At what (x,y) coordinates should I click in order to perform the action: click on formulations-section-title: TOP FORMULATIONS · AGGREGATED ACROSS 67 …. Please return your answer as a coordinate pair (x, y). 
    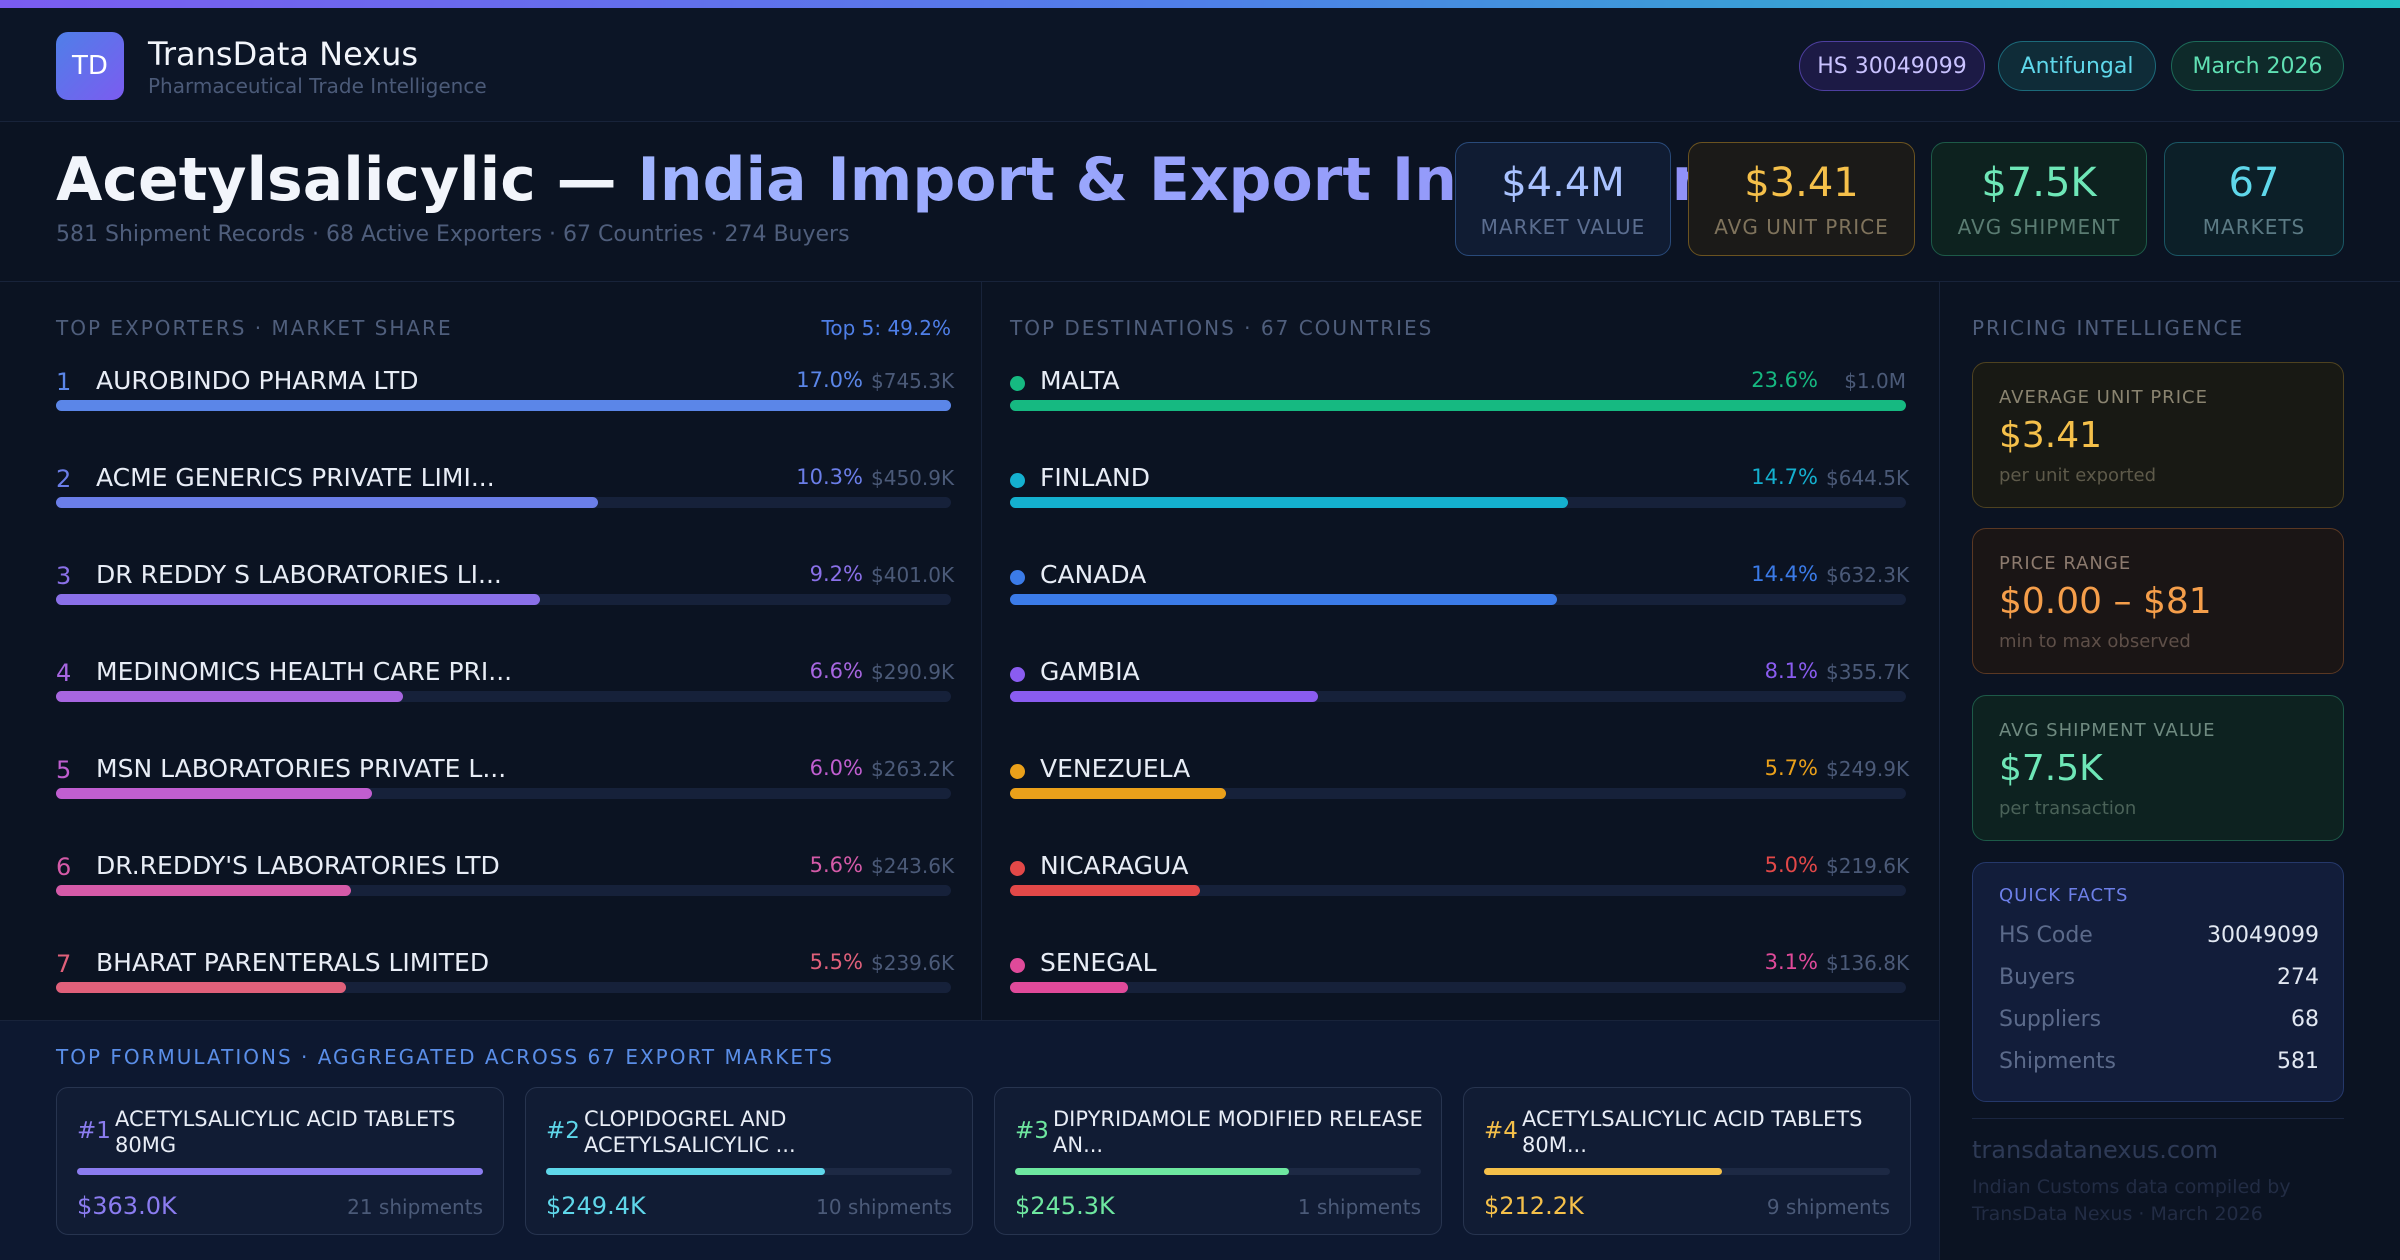
    Looking at the image, I should click on (445, 1057).